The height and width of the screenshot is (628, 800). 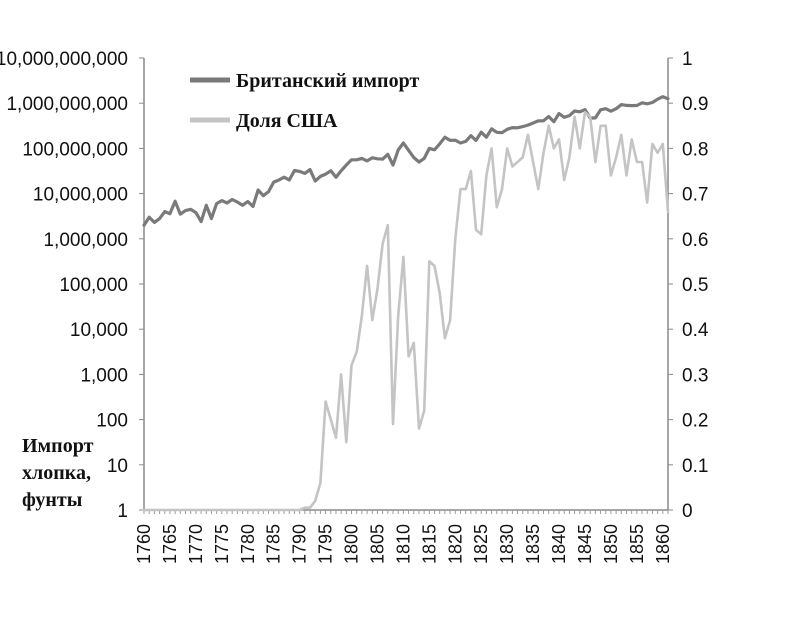 I want to click on x-tick-label: 1840, so click(x=559, y=544).